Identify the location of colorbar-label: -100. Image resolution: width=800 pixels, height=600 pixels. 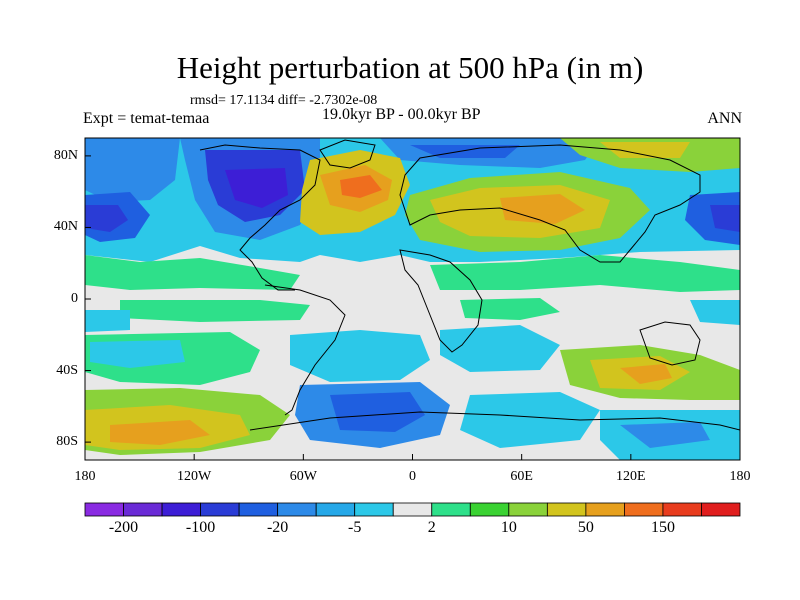
(200, 527).